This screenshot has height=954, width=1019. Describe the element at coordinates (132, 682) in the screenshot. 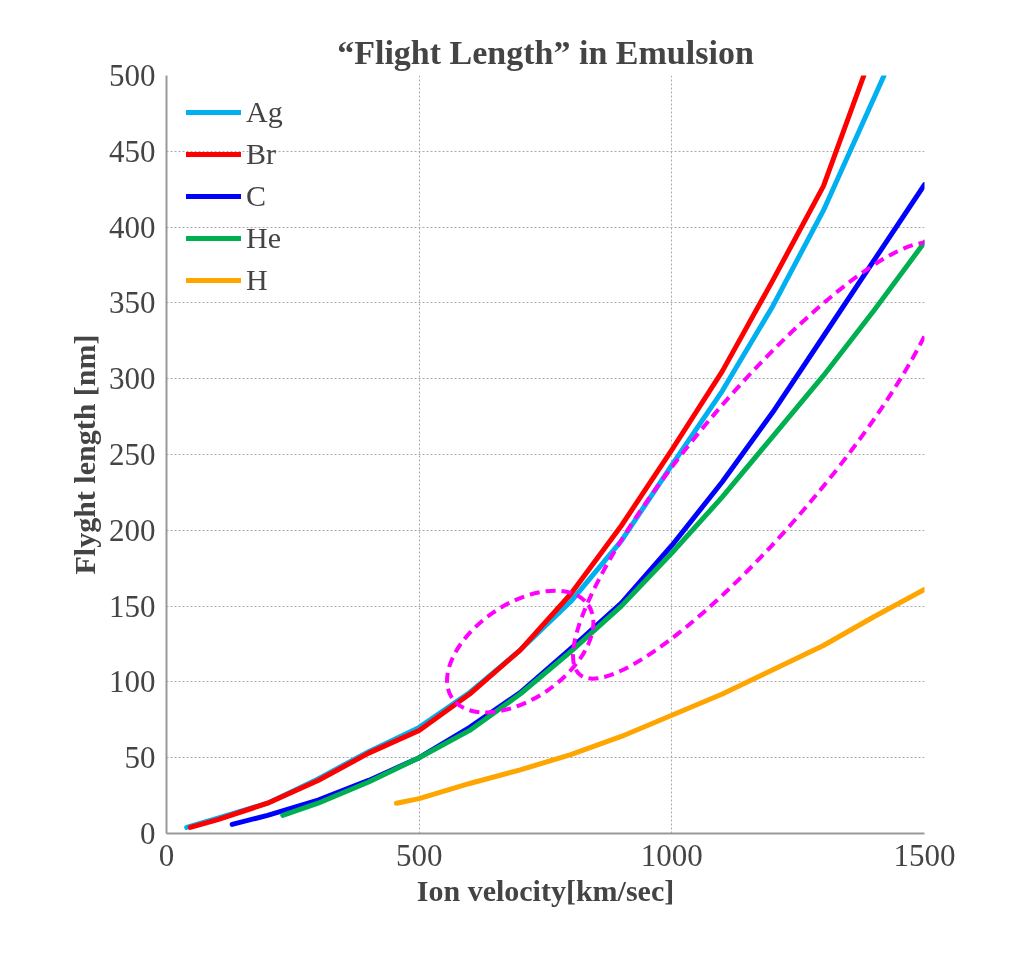

I see `y-tick-label: 100` at that location.